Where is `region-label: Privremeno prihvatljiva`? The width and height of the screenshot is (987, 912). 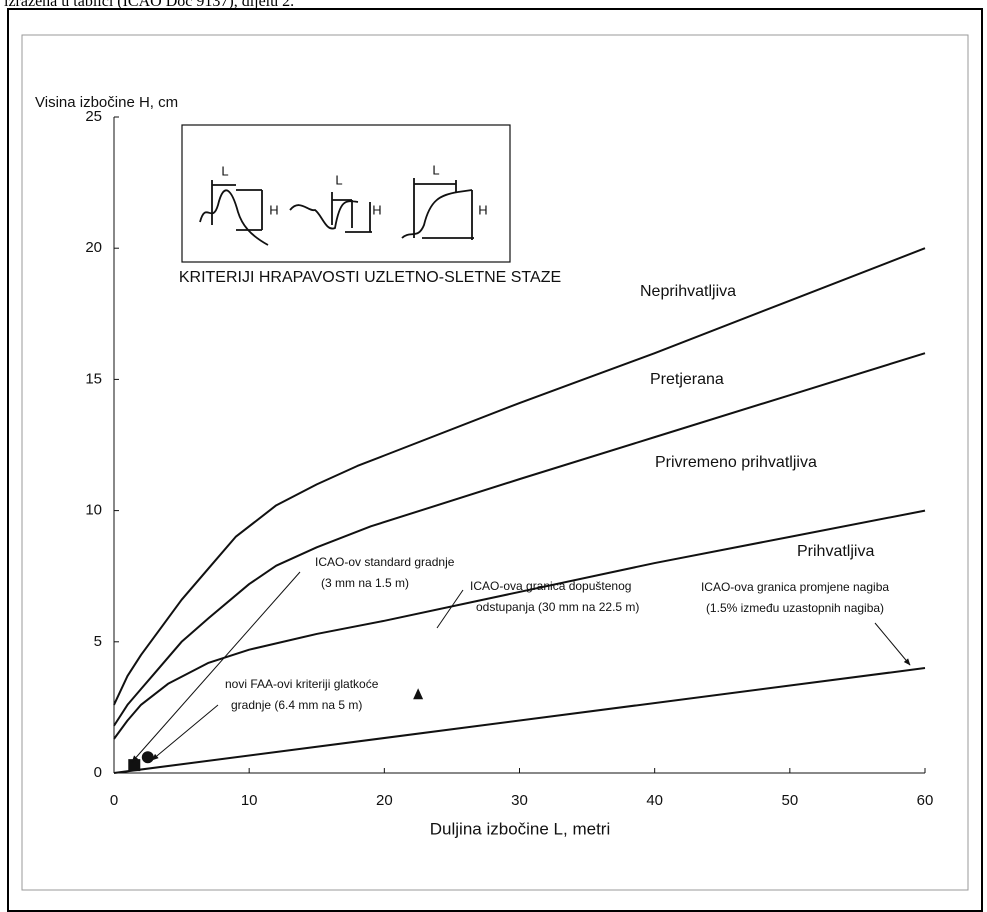 region-label: Privremeno prihvatljiva is located at coordinates (736, 462).